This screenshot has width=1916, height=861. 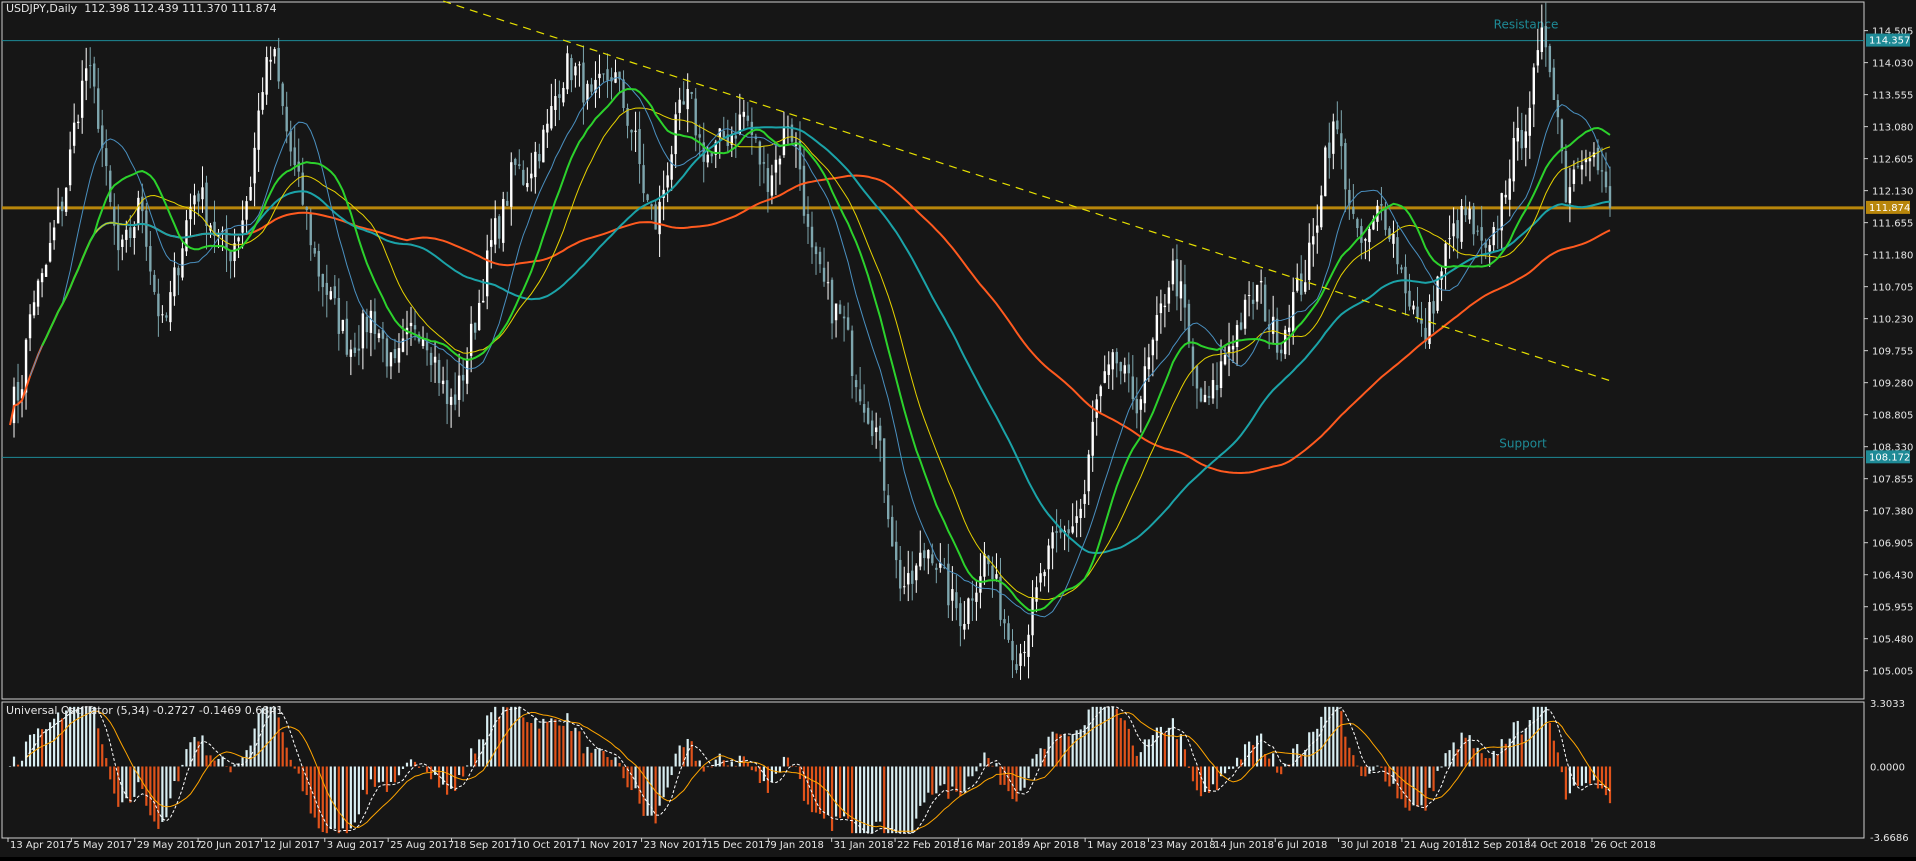 I want to click on price-axis-label: 105.480, so click(x=1892, y=640).